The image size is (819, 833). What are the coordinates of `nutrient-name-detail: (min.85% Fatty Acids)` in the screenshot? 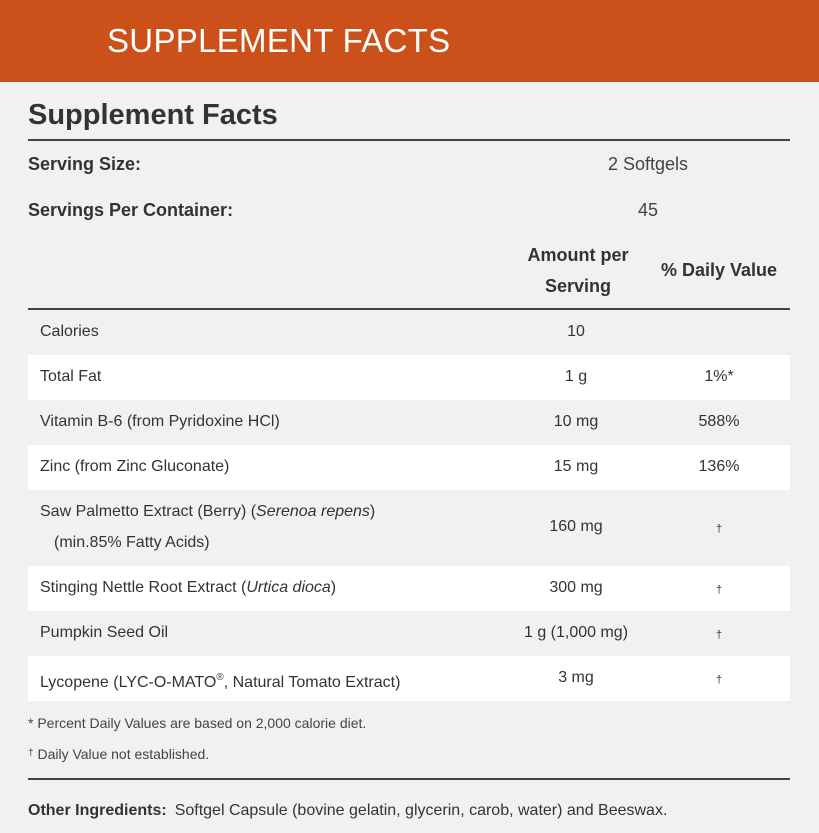 It's located at (132, 542).